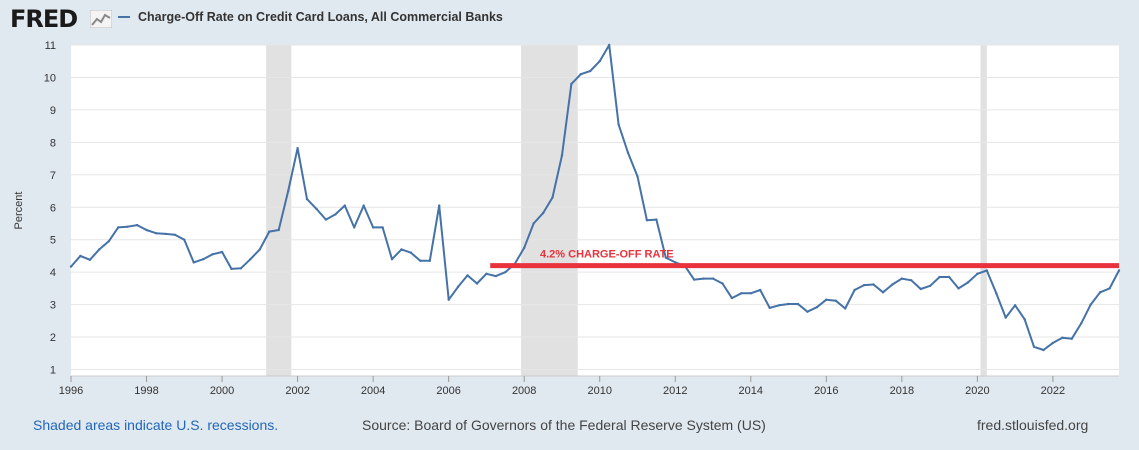 This screenshot has width=1139, height=450. I want to click on legend-swatch, so click(124, 16).